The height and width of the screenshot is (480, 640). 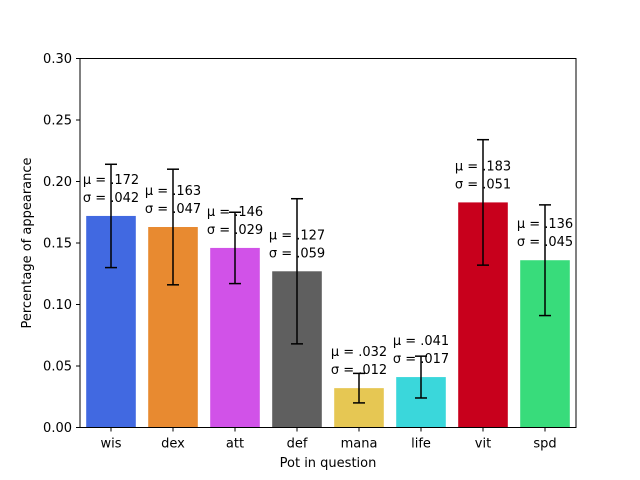 I want to click on y-tick-label: 0.00, so click(x=57, y=428).